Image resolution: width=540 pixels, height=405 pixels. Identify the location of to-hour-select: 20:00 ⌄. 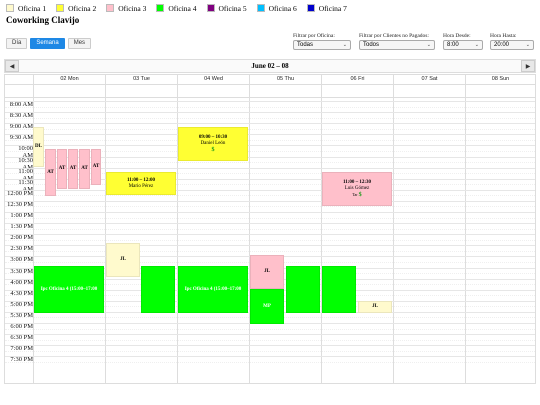
(512, 45).